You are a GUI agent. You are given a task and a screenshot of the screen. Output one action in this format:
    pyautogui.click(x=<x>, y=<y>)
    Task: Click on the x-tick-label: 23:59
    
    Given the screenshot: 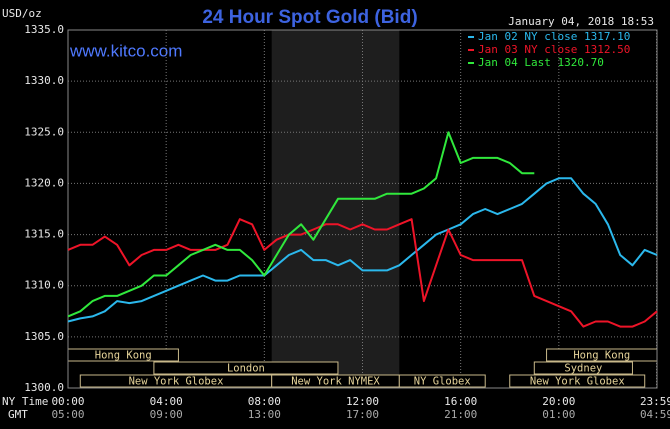 What is the action you would take?
    pyautogui.click(x=655, y=401)
    